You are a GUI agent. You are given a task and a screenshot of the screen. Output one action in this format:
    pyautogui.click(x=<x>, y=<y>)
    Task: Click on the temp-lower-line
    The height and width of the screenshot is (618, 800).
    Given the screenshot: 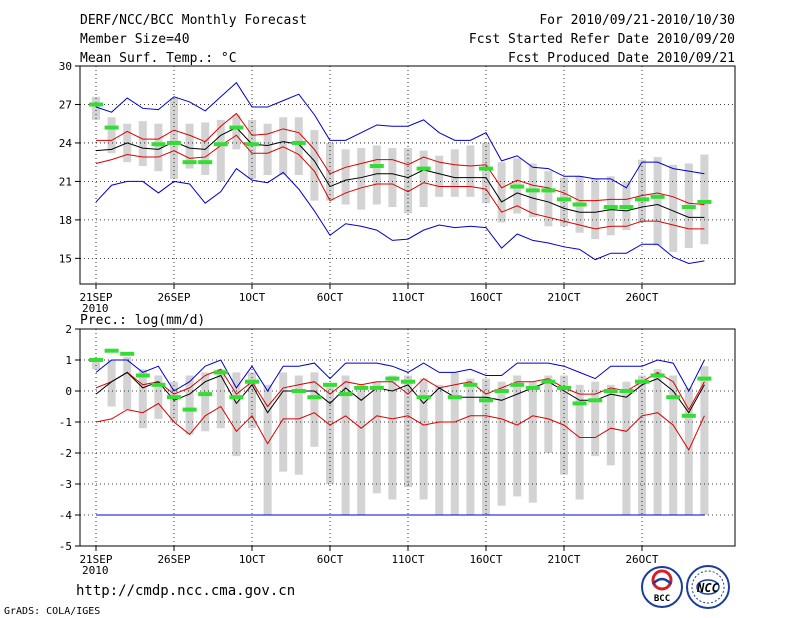 What is the action you would take?
    pyautogui.click(x=400, y=182)
    